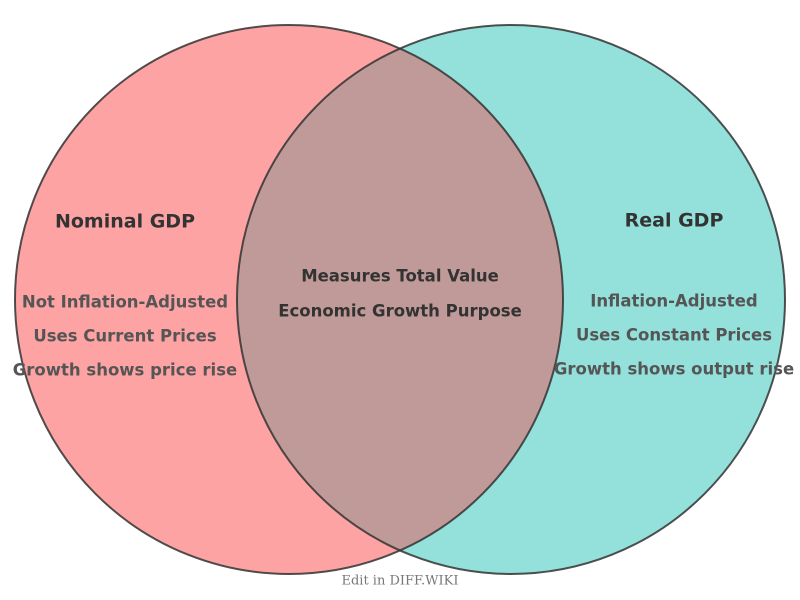  I want to click on right-title: Real GDP, so click(674, 221).